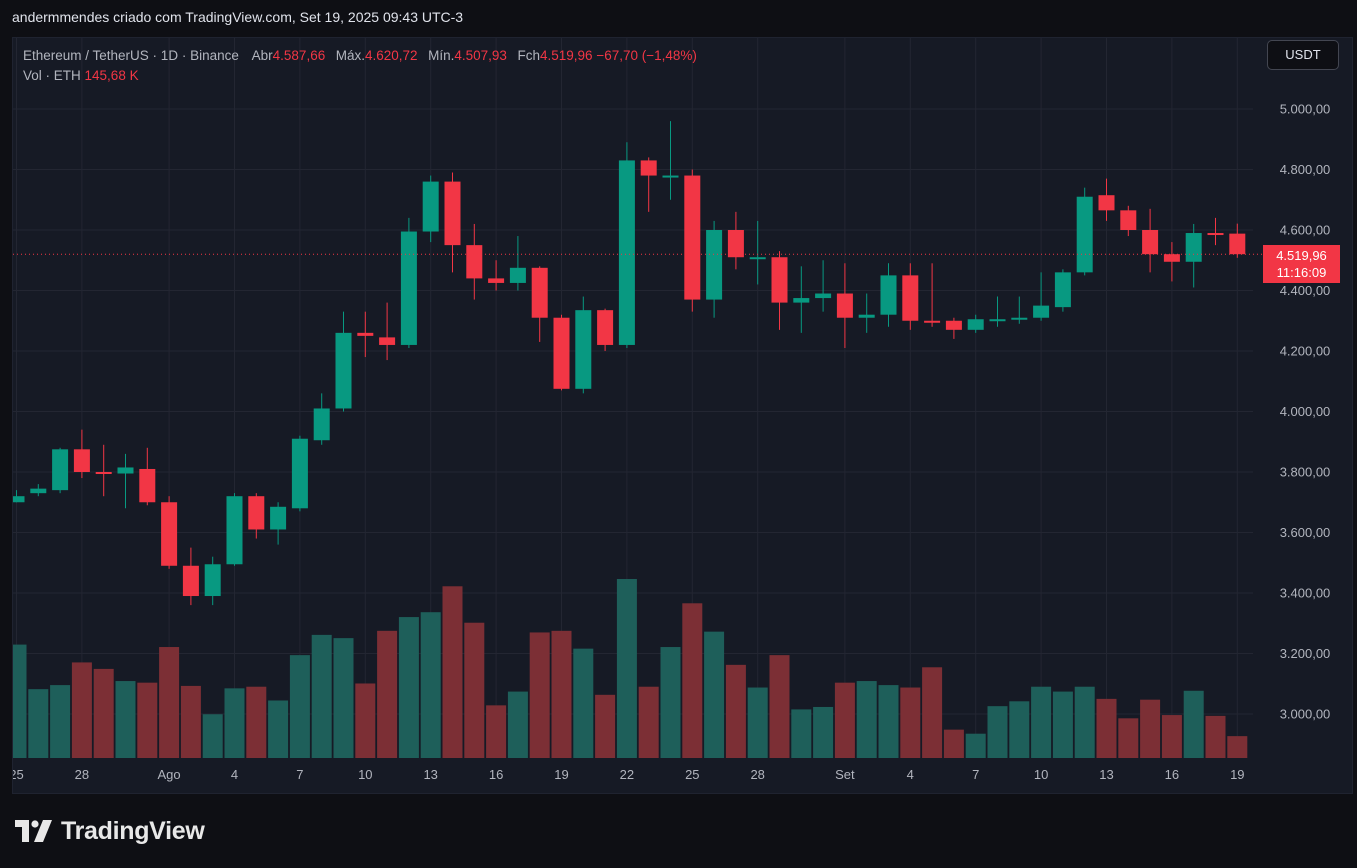 The height and width of the screenshot is (868, 1357). I want to click on open-value: 4.587,66, so click(299, 55).